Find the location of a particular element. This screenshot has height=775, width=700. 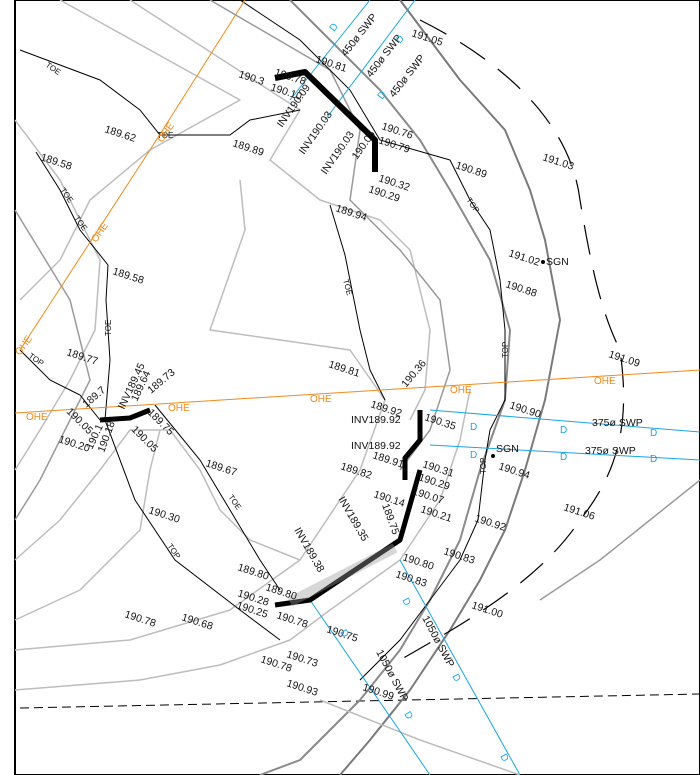

spot-level: 190.3 is located at coordinates (251, 78).